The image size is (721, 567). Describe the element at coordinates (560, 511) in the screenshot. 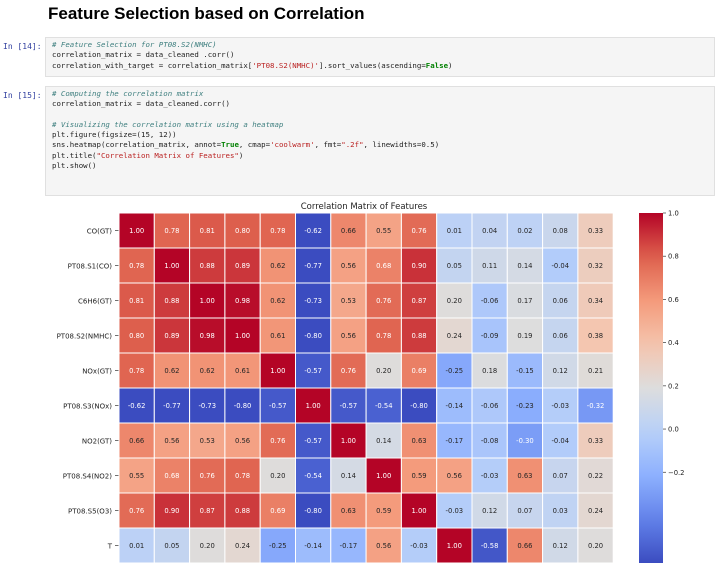

I see `cell-value: 0.03` at that location.